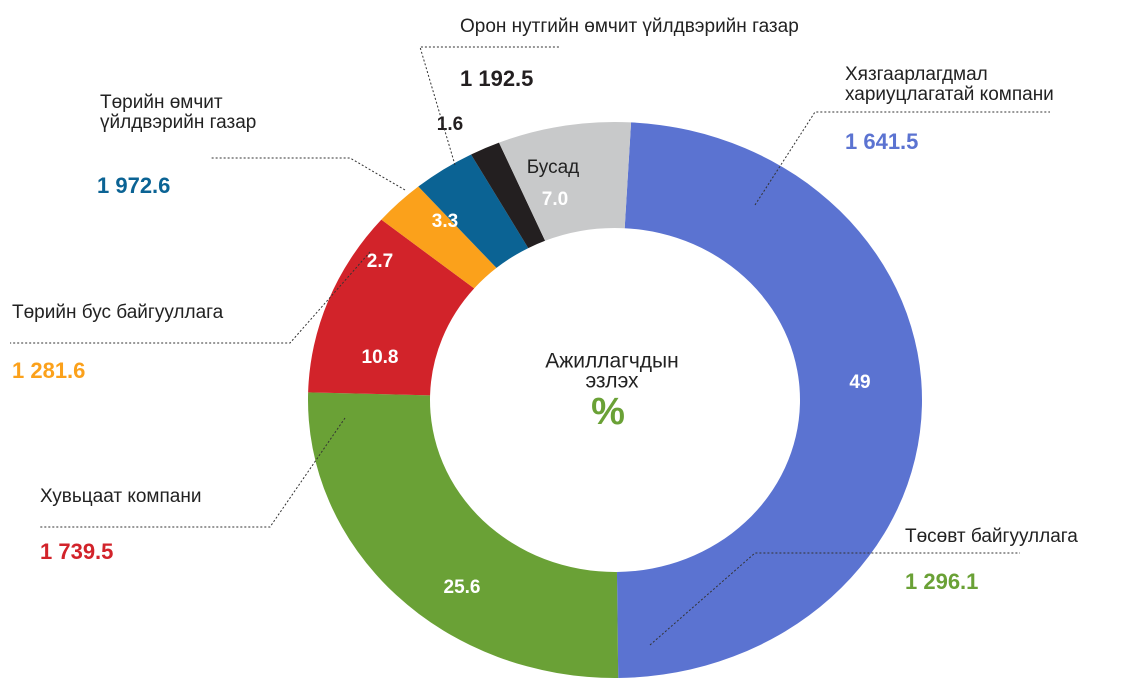 Image resolution: width=1123 pixels, height=682 pixels. I want to click on category-label: Төрийн бус байгууллага, so click(118, 312).